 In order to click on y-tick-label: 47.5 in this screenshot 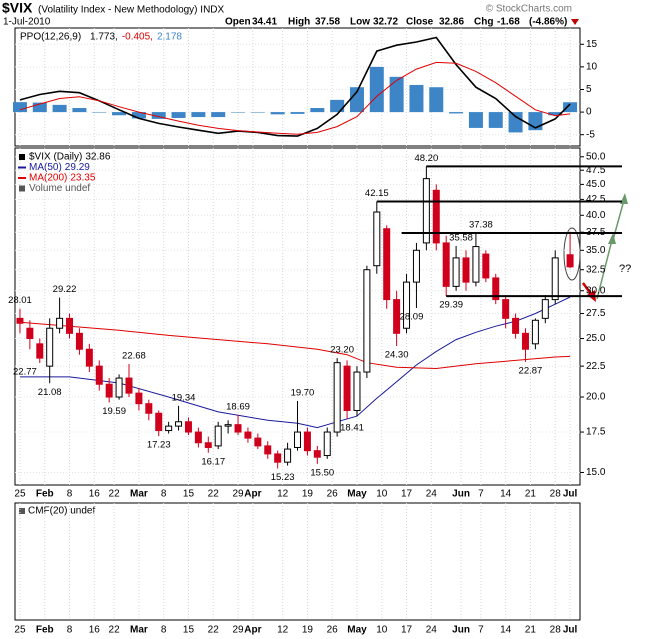, I will do `click(596, 170)`.